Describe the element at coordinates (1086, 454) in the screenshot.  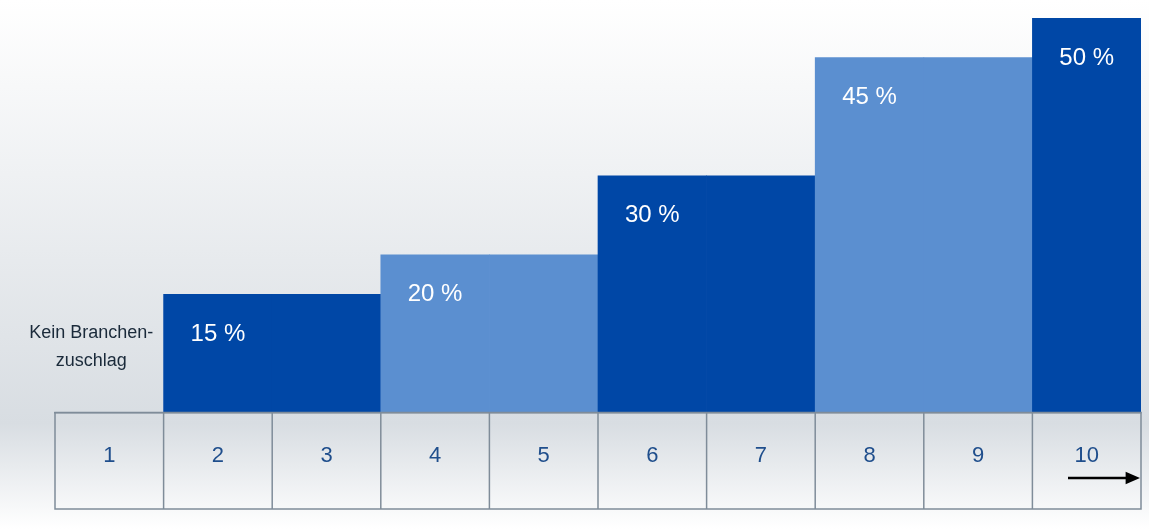
I see `x-tick-label: 10` at that location.